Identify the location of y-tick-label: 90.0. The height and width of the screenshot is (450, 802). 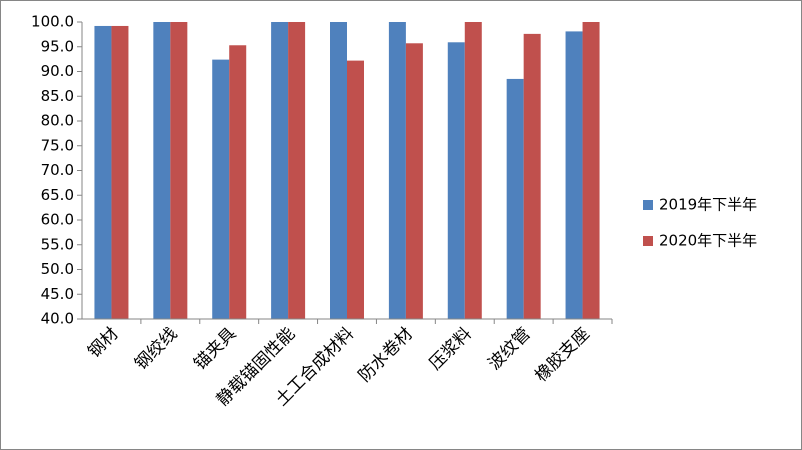
(57, 71).